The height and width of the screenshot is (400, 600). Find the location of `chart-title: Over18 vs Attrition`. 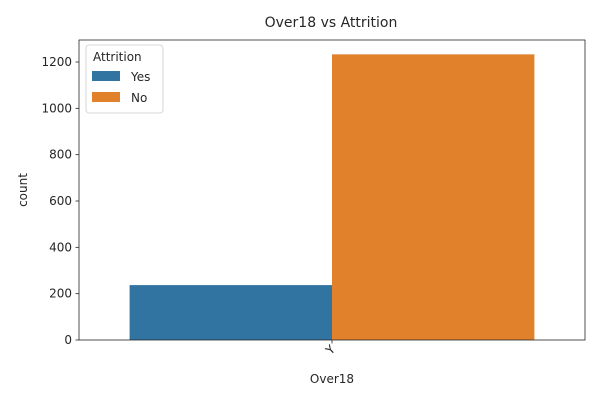

chart-title: Over18 vs Attrition is located at coordinates (331, 23).